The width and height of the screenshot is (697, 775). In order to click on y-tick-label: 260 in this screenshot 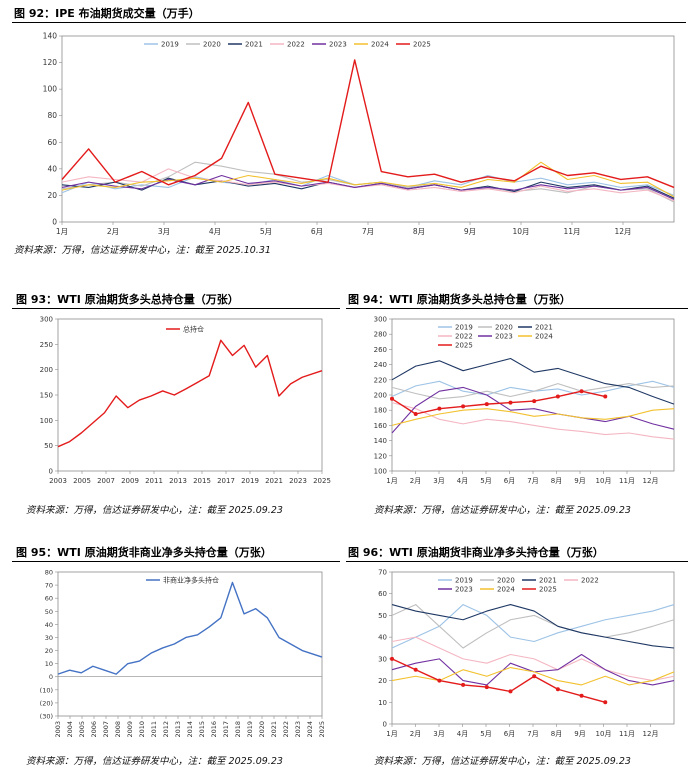, I will do `click(380, 350)`.